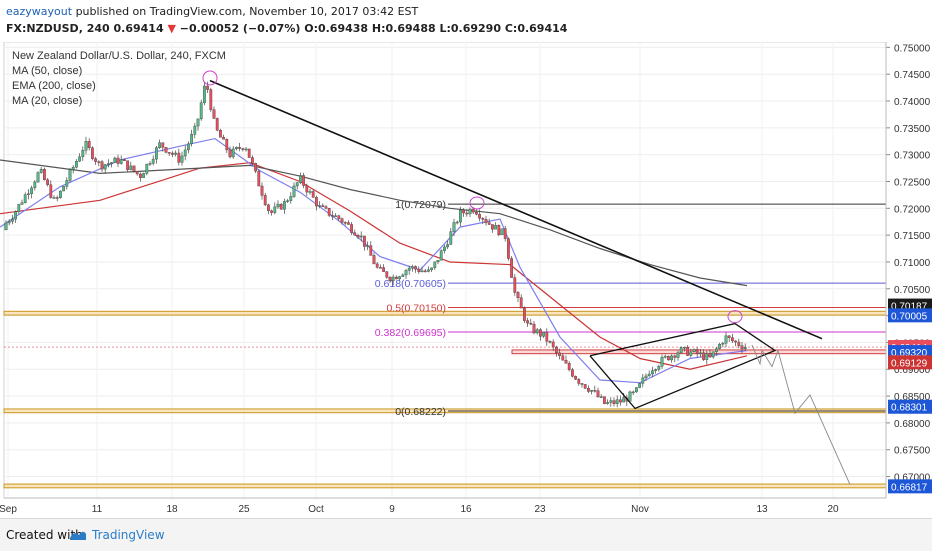 This screenshot has height=551, width=932. What do you see at coordinates (392, 509) in the screenshot?
I see `x-tick-label: 9` at bounding box center [392, 509].